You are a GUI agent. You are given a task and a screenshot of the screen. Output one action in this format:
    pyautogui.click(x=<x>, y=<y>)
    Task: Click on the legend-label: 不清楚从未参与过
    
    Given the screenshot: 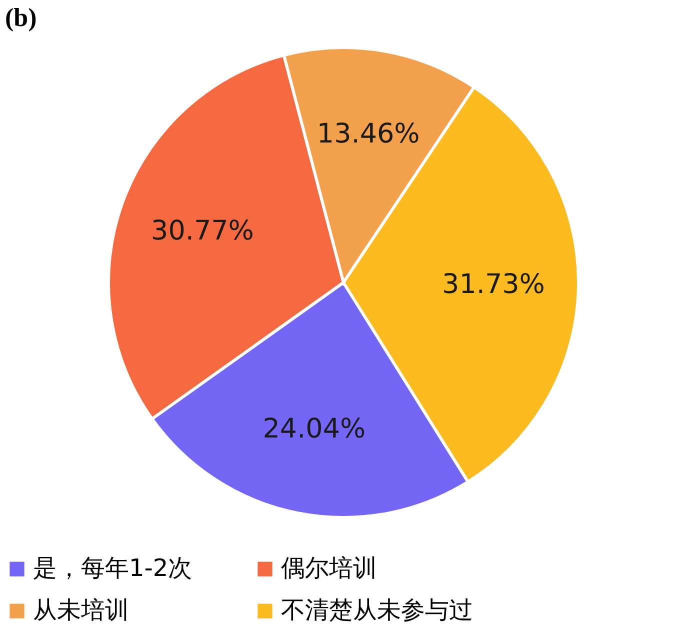 What is the action you would take?
    pyautogui.click(x=377, y=610)
    